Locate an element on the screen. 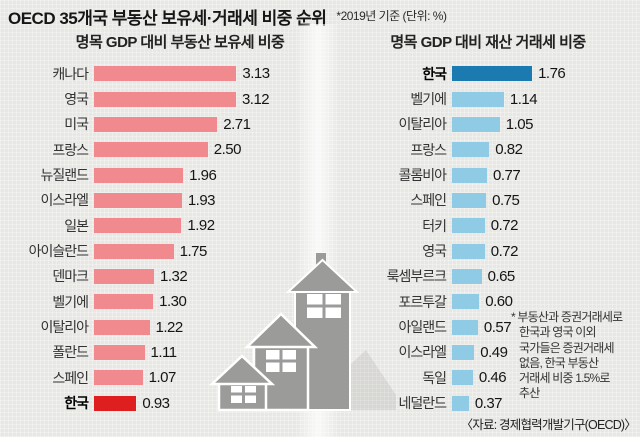 The image size is (640, 437). transaction-tax-chart-title: 명목 GDP 대비 재산 거래세 비중 is located at coordinates (488, 42).